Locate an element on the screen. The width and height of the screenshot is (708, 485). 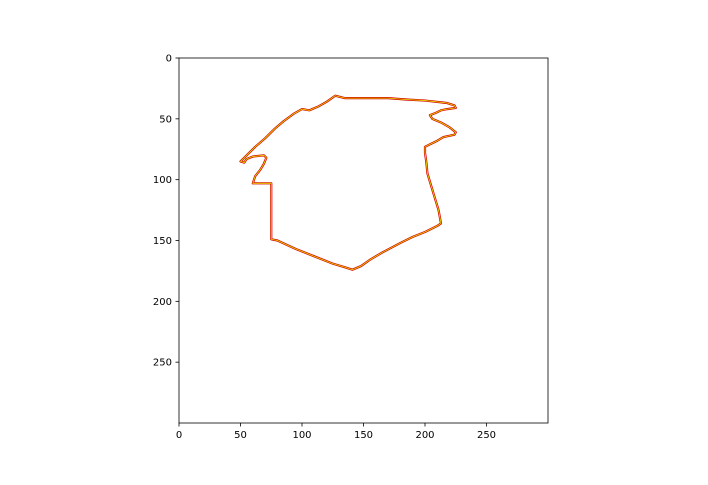
y-tick-label: 50 is located at coordinates (165, 119).